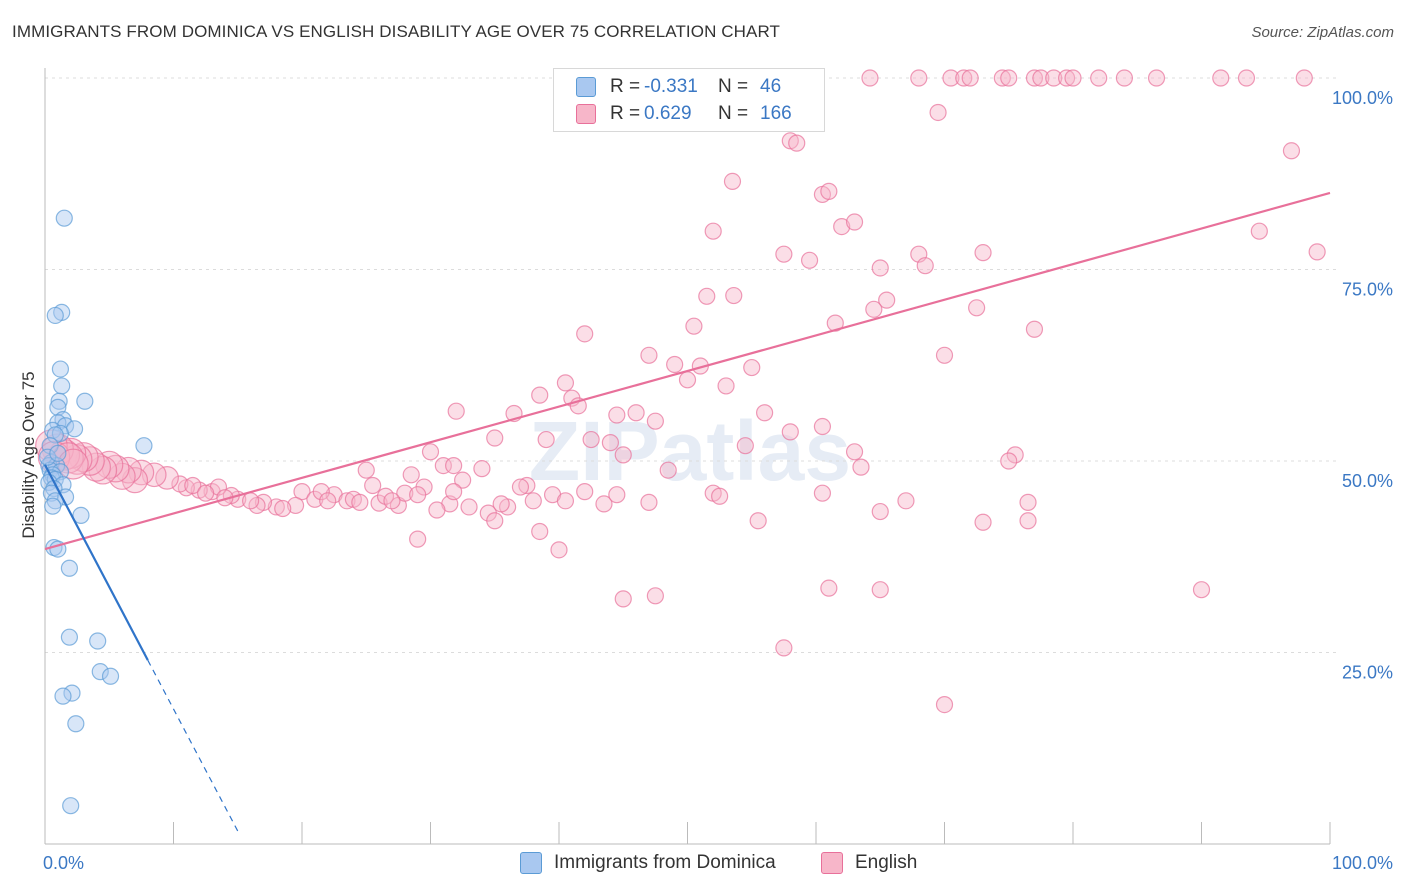 The width and height of the screenshot is (1406, 892). Describe the element at coordinates (1367, 481) in the screenshot. I see `y-tick-label: 50.0%` at that location.